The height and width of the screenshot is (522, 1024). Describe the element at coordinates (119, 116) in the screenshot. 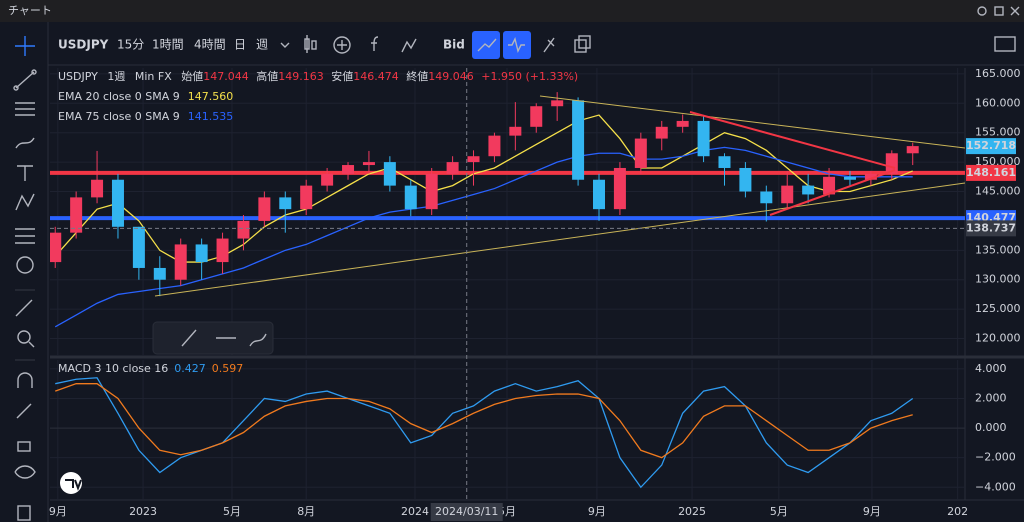

I see `indicator-name: EMA 75 close 0 SMA 9` at that location.